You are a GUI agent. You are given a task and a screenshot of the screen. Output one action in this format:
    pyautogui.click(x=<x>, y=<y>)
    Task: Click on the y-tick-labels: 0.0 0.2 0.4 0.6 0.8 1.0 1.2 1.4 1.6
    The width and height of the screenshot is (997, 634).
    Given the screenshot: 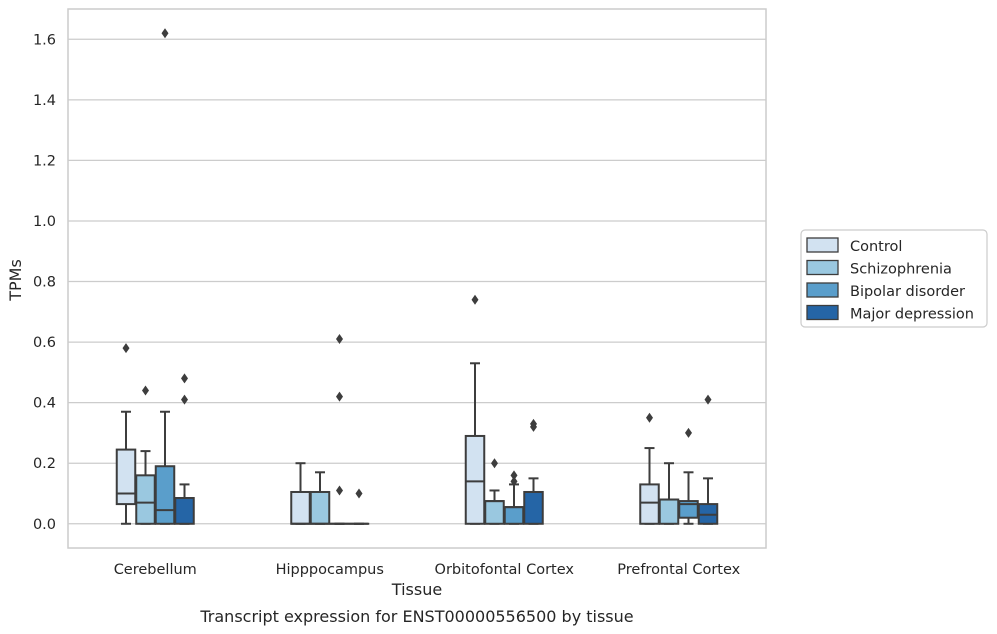 What is the action you would take?
    pyautogui.click(x=44, y=282)
    